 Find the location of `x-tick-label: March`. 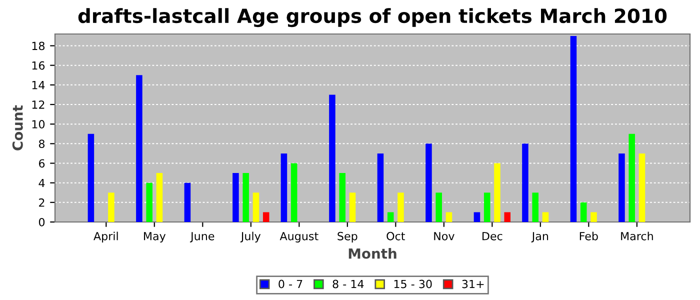

x-tick-label: March is located at coordinates (637, 236).